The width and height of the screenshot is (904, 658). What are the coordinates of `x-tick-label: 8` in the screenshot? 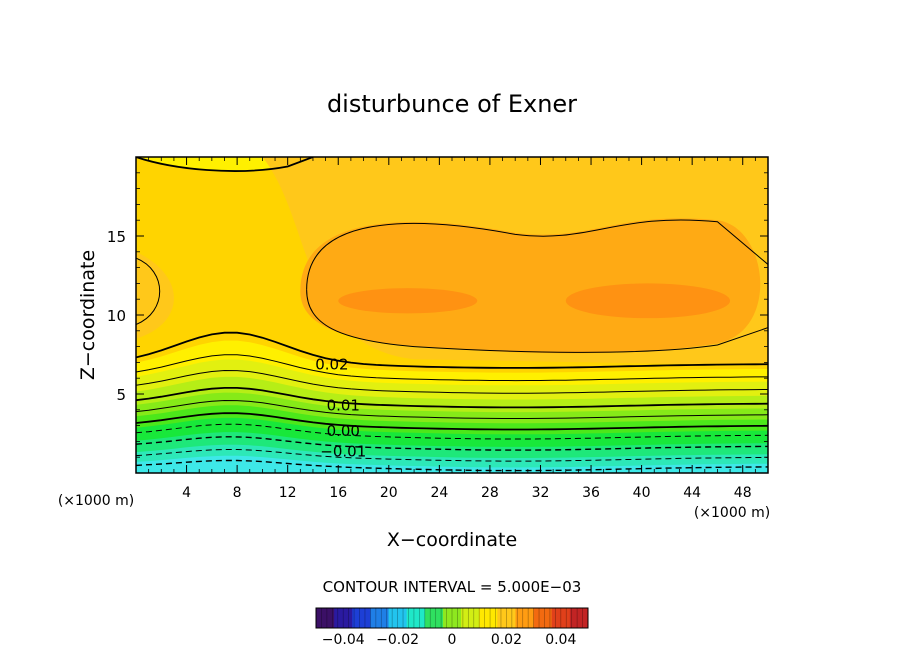 It's located at (237, 493).